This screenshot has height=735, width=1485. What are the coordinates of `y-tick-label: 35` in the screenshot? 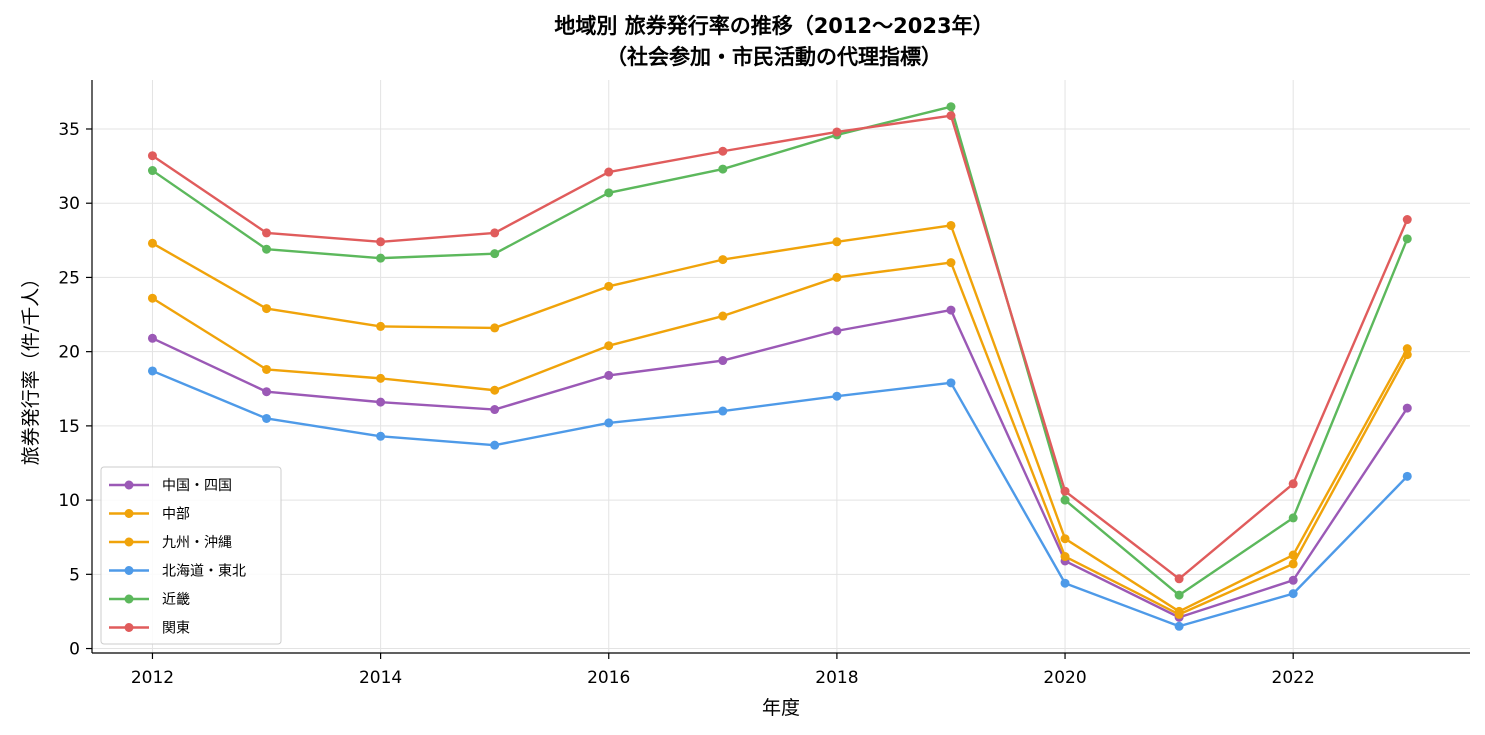 It's located at (69, 130).